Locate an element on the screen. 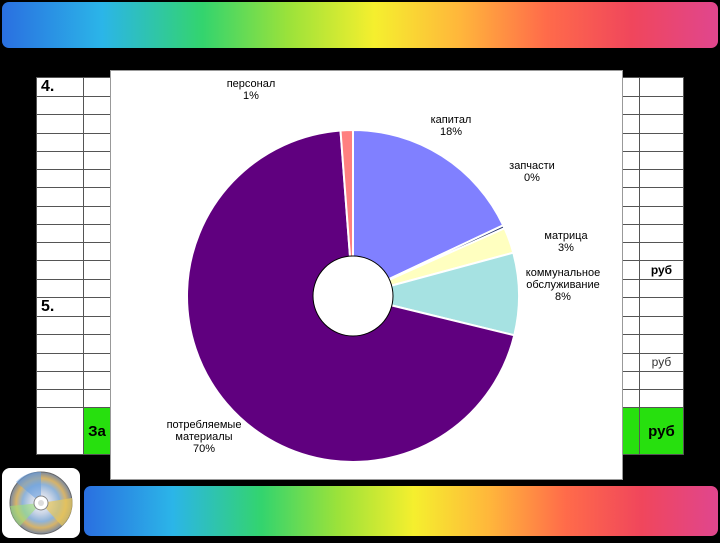  pie-label-2: запчасти 0% is located at coordinates (532, 172).